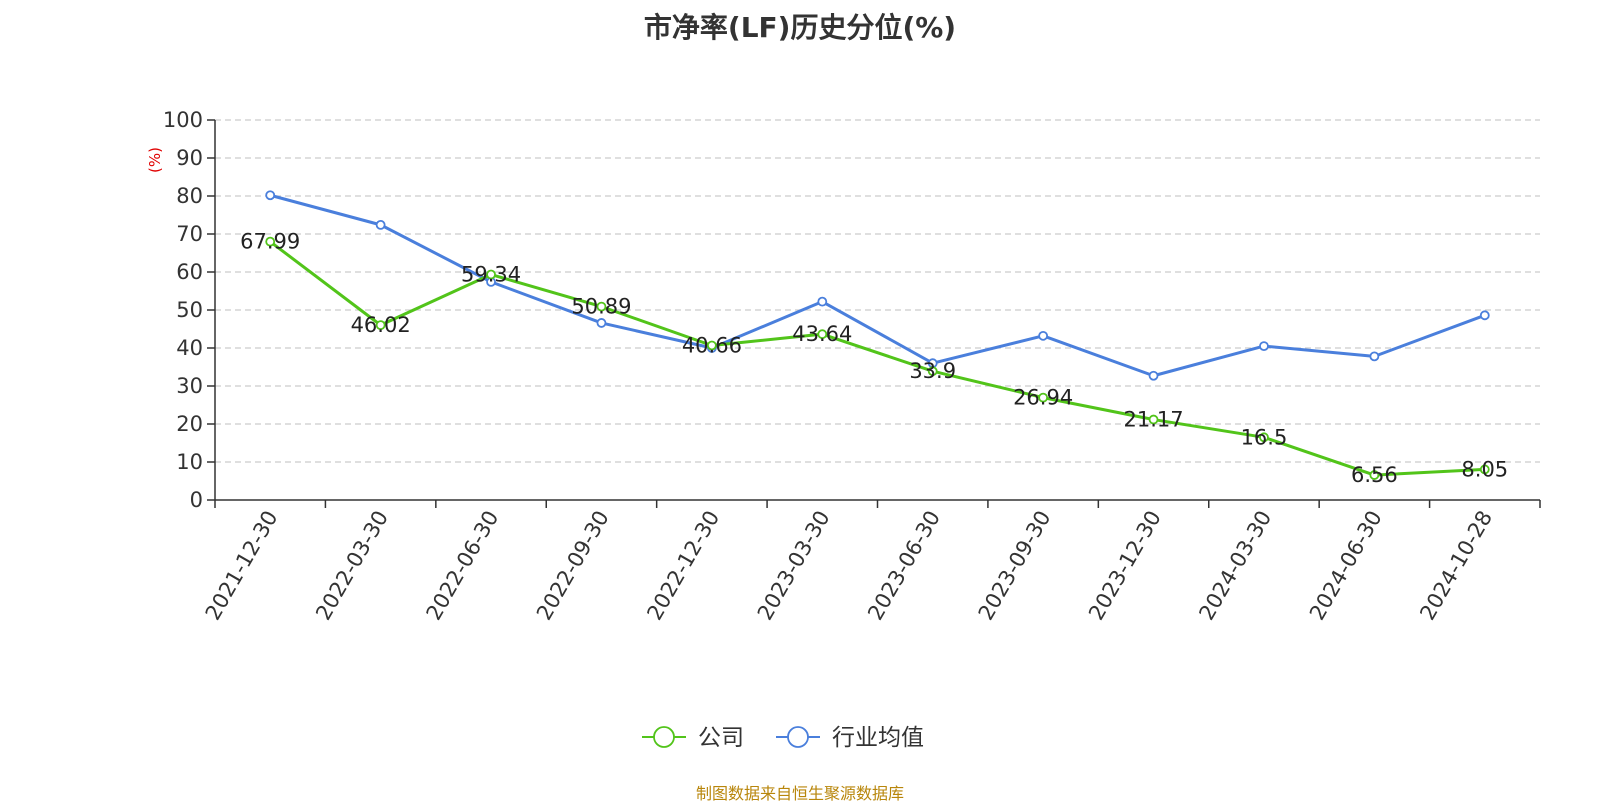  I want to click on x-tick-label: 2024-10-28, so click(1456, 566).